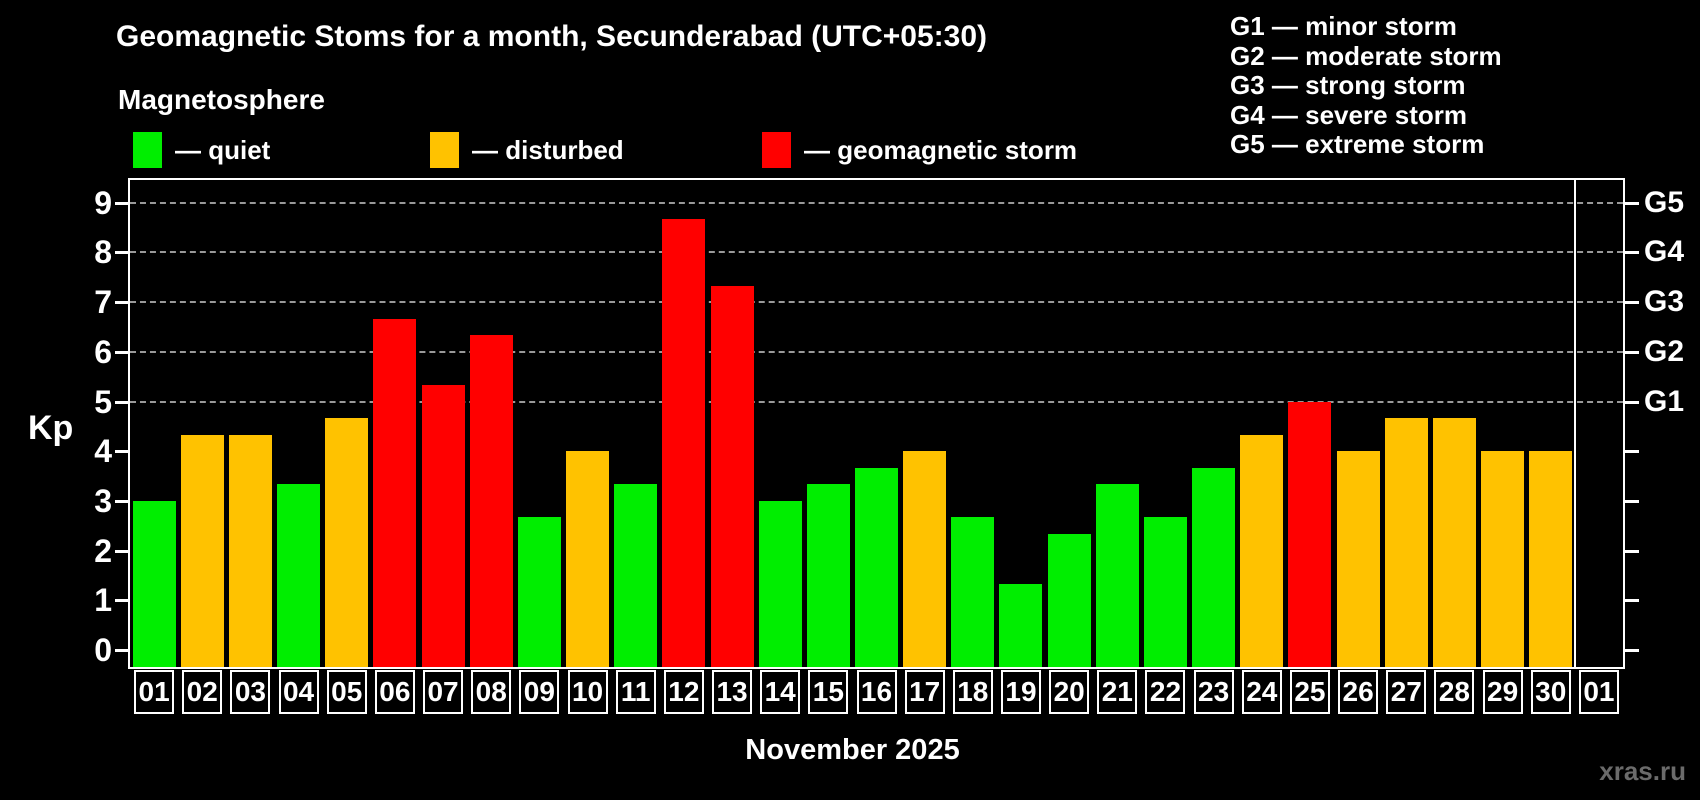 The width and height of the screenshot is (1700, 800). I want to click on y-axis-label-8: 8, so click(103, 252).